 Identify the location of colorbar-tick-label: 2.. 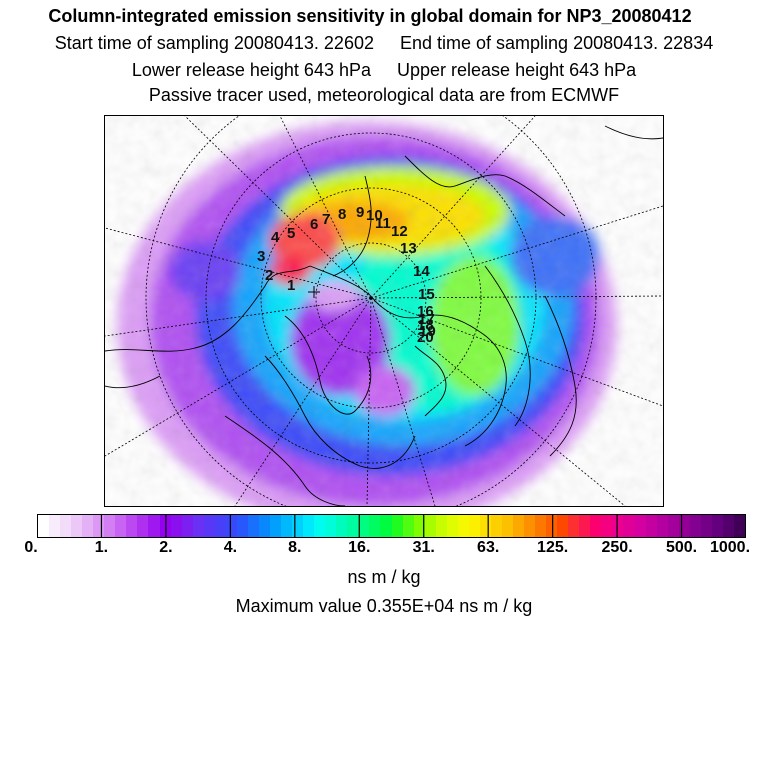
(166, 547).